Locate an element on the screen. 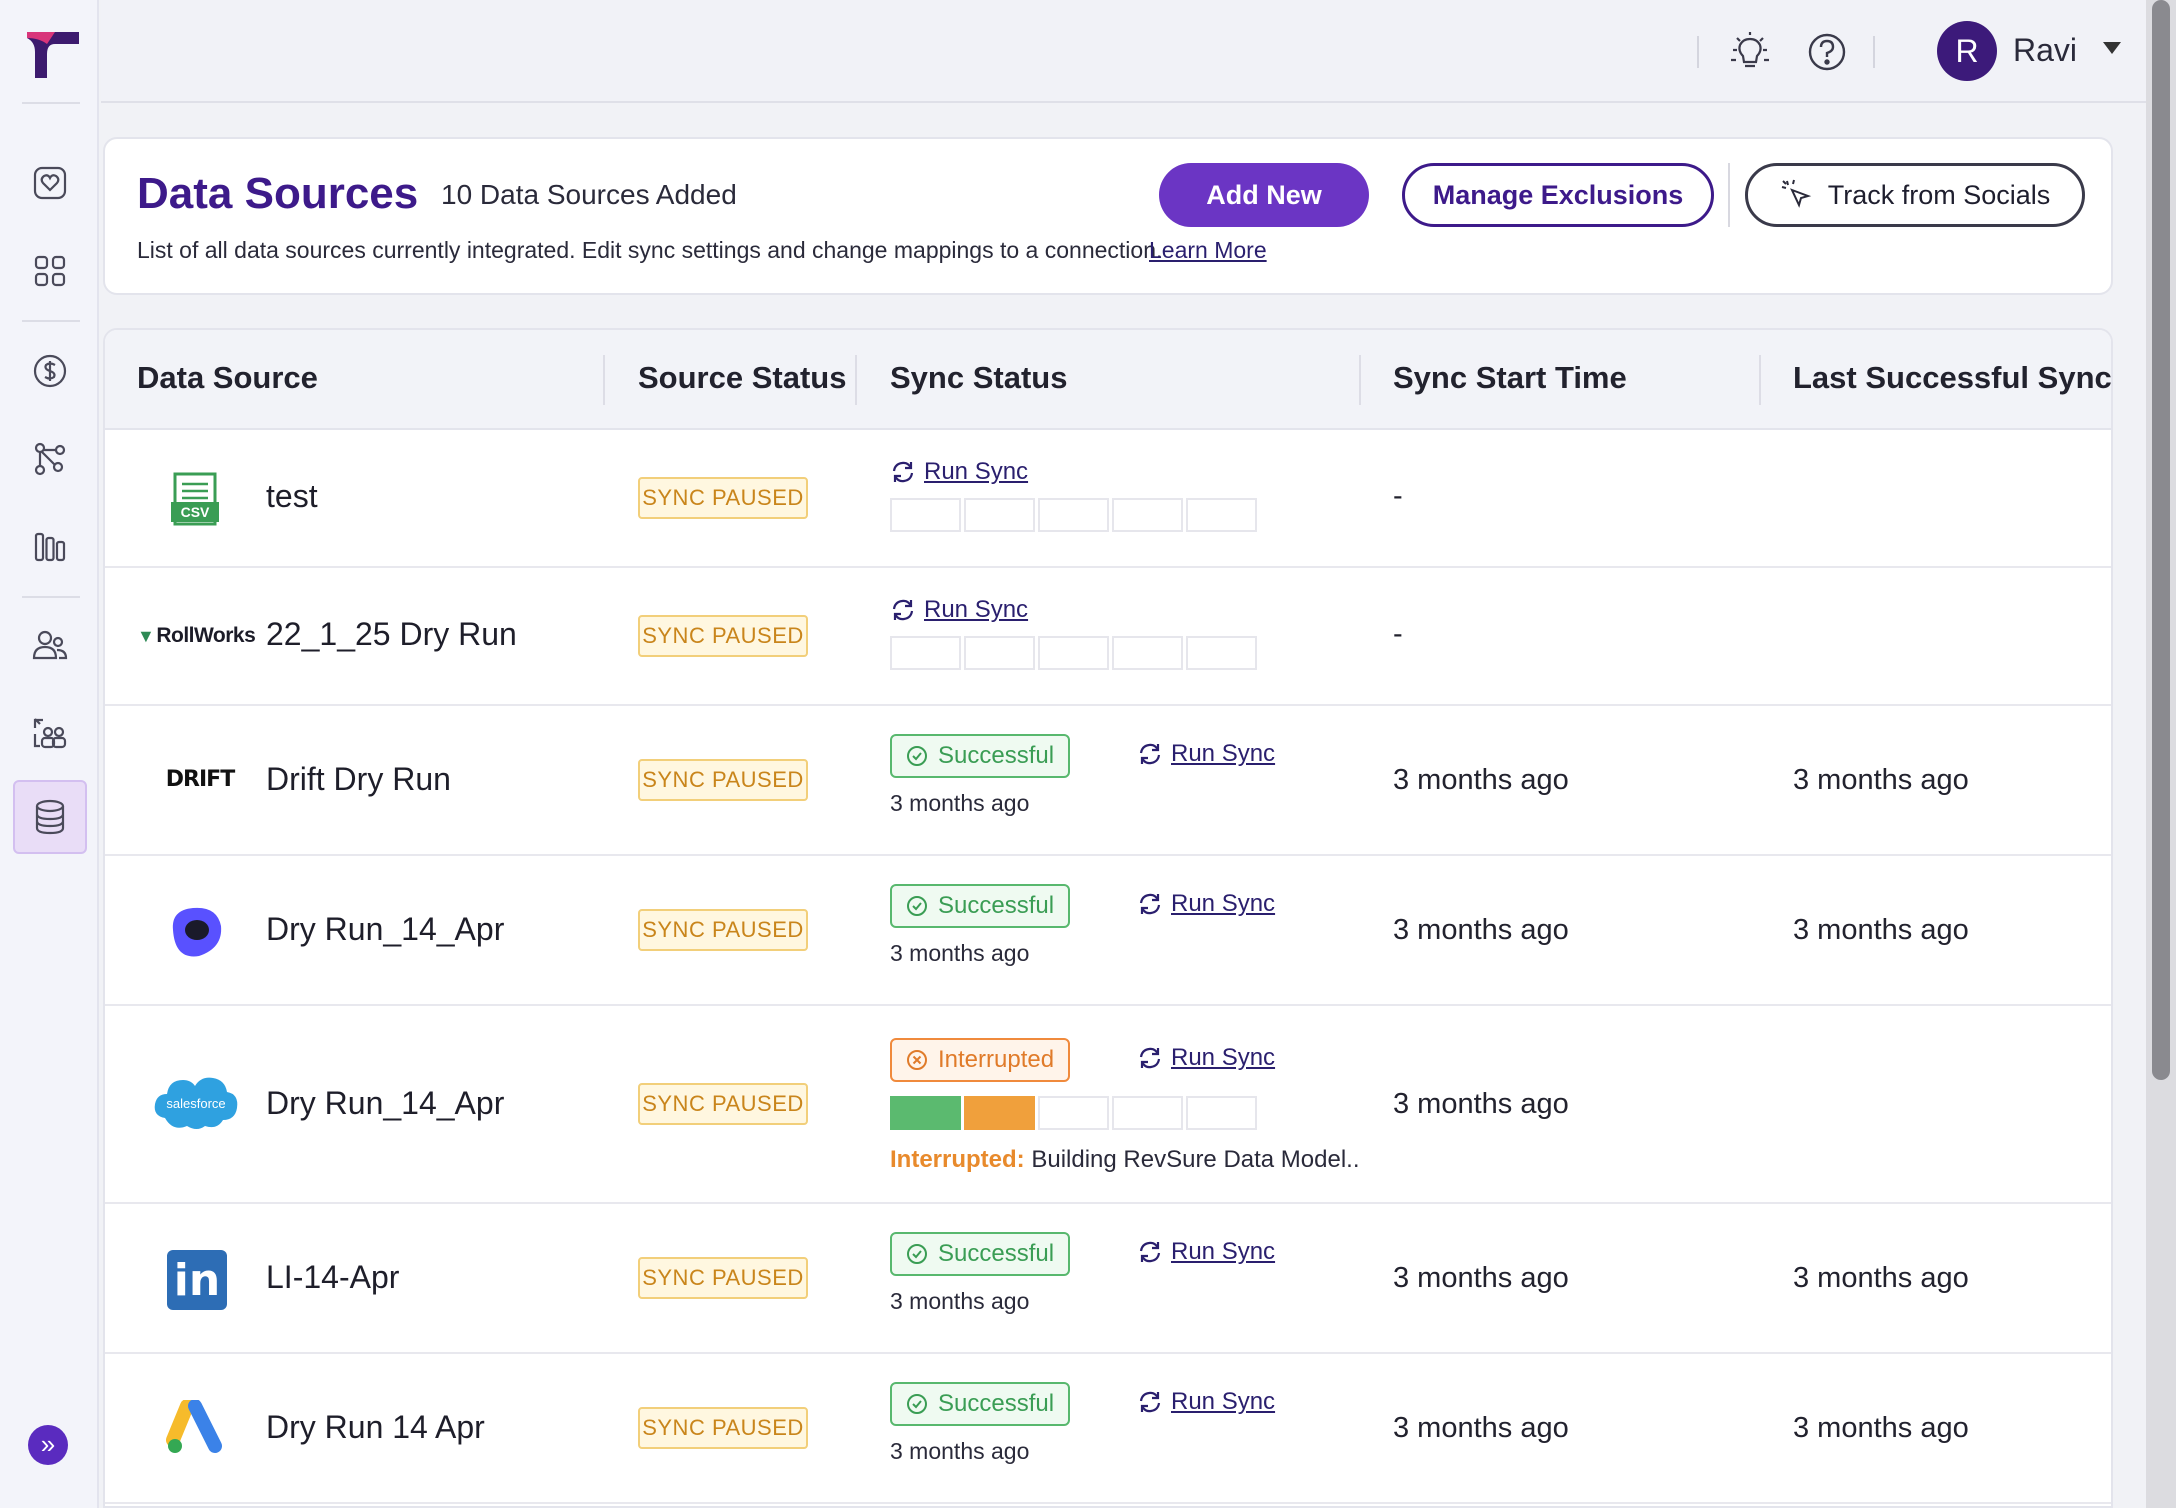 The width and height of the screenshot is (2176, 1508). manage-exclusions-button: Manage Exclusions is located at coordinates (1558, 195).